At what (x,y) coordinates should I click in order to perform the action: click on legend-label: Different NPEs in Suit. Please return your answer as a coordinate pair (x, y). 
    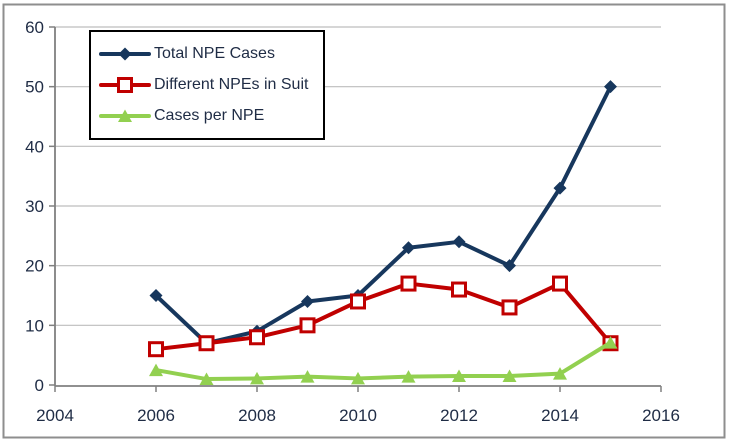
    Looking at the image, I should click on (231, 84).